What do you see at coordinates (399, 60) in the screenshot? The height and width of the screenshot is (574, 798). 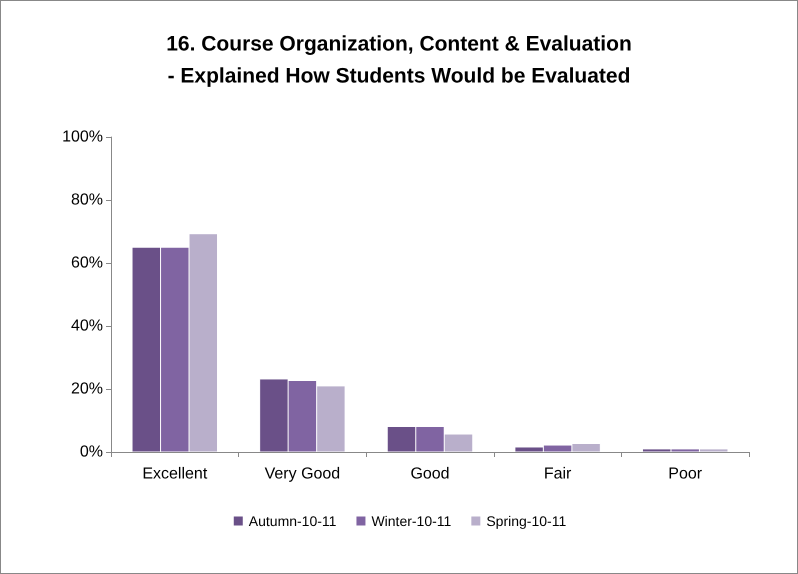 I see `chart-title: 16. Course Organization, Content & Evaluation - Explained How Students Would be Evaluated` at bounding box center [399, 60].